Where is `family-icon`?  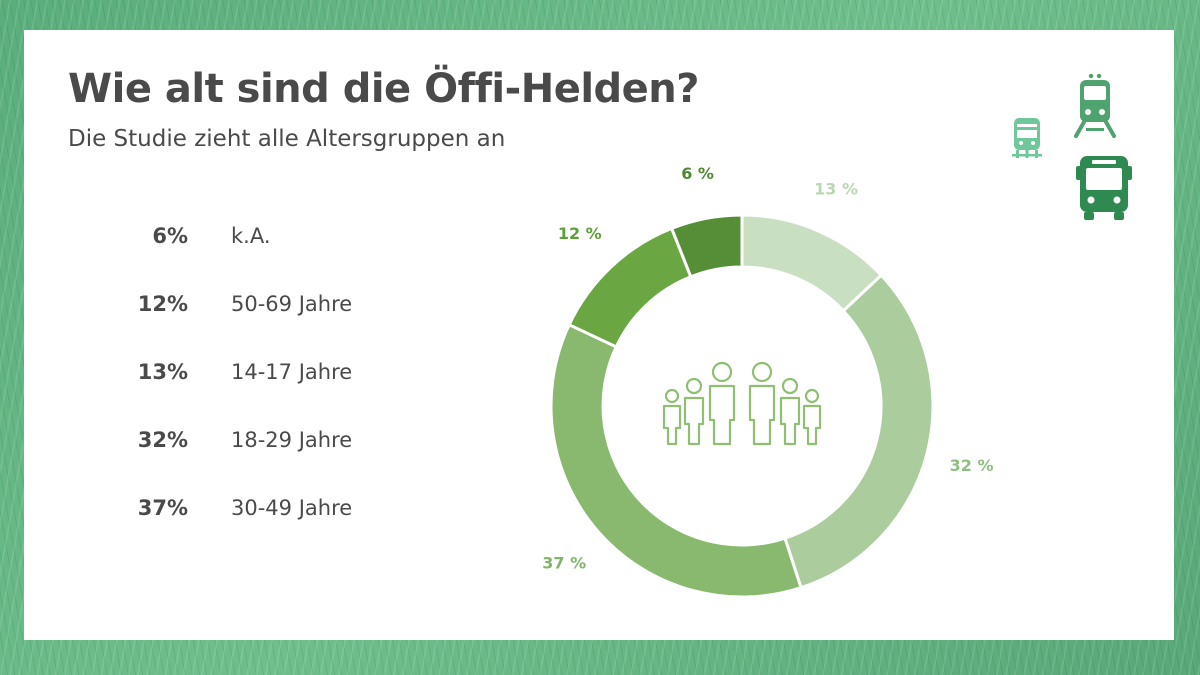
family-icon is located at coordinates (742, 403).